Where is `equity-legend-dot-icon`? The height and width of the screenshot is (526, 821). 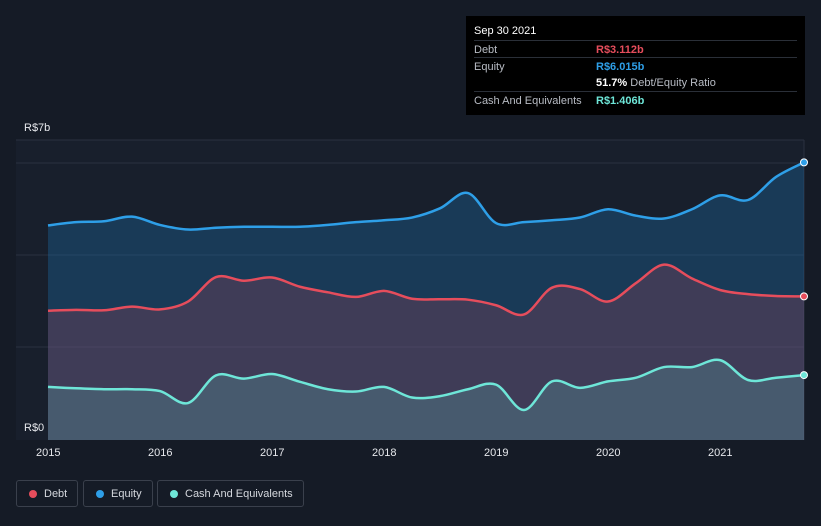
equity-legend-dot-icon is located at coordinates (100, 494).